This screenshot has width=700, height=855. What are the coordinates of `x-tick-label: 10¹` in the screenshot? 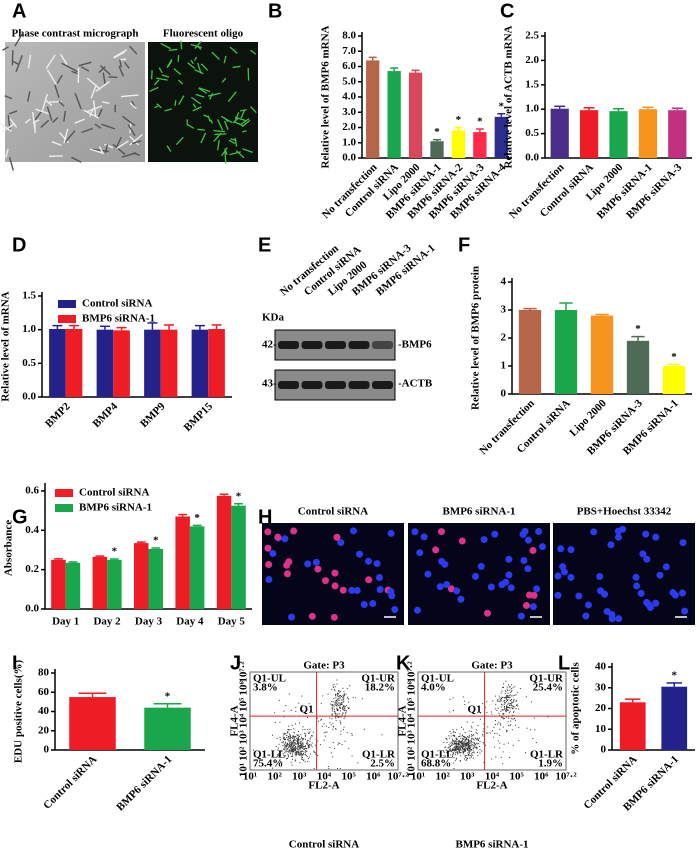 It's located at (418, 777).